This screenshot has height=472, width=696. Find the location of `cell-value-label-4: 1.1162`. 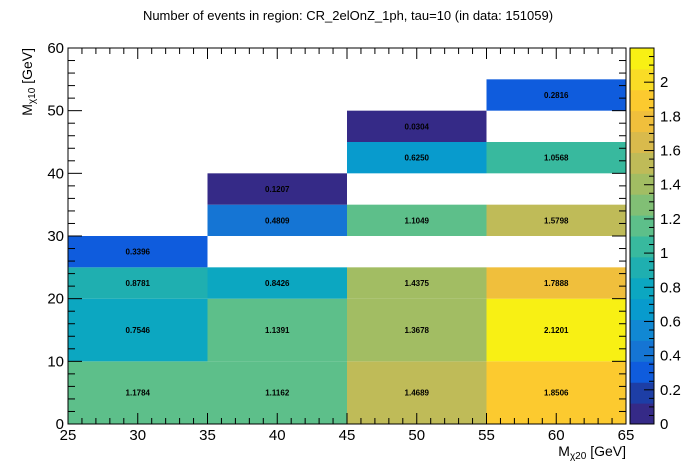

cell-value-label-4: 1.1162 is located at coordinates (277, 393).